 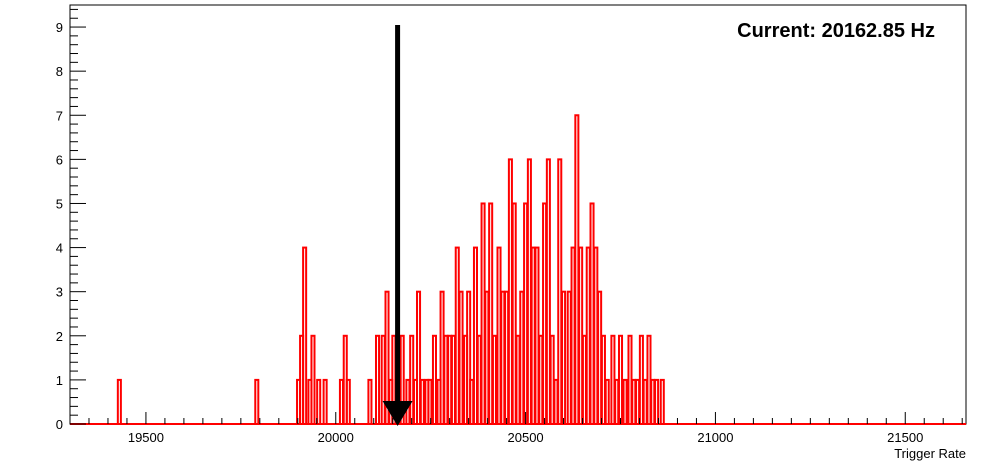 What do you see at coordinates (59, 248) in the screenshot?
I see `y-tick-label: 4` at bounding box center [59, 248].